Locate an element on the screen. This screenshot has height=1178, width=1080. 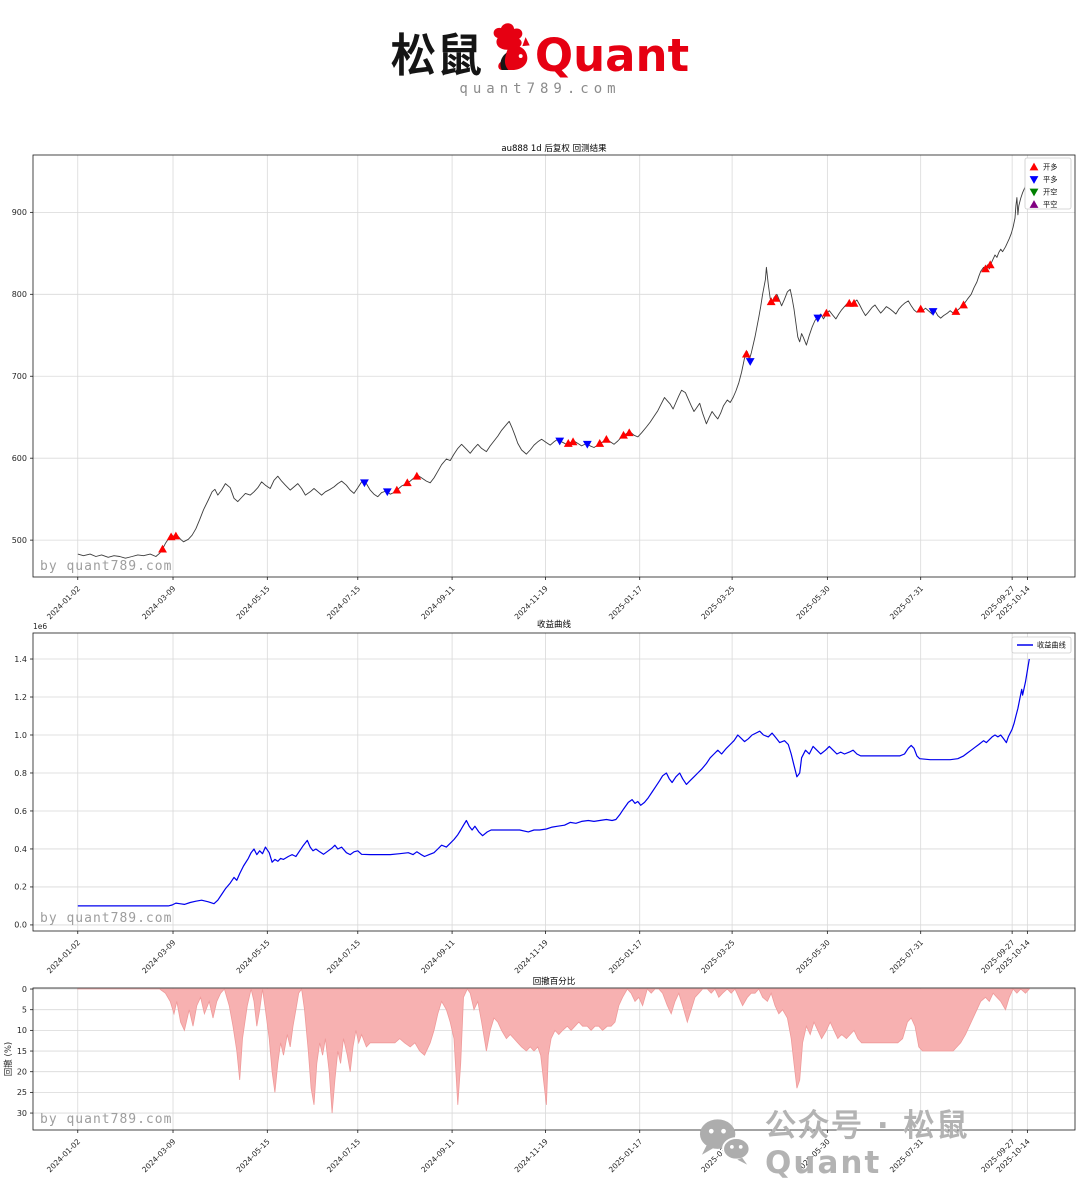
brand-logo: 松鼠 Quant is located at coordinates (540, 42).